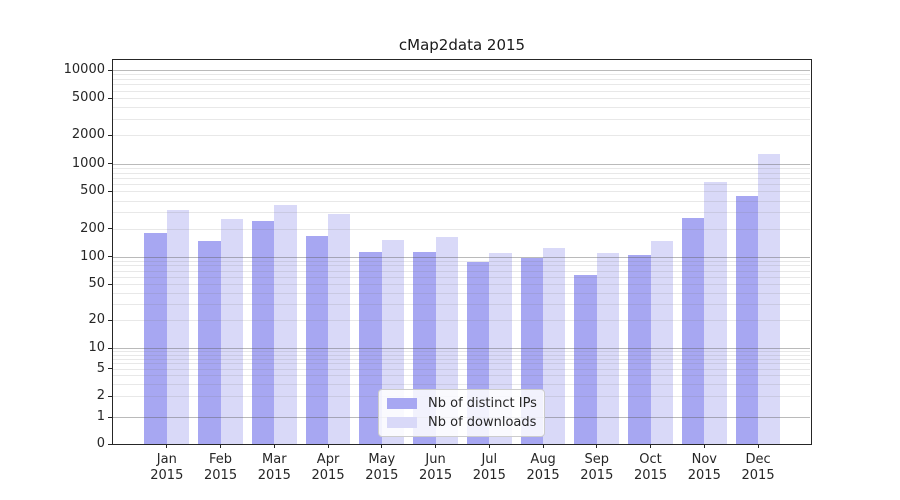 The image size is (900, 500). I want to click on x-tick-label: Feb 2015, so click(221, 468).